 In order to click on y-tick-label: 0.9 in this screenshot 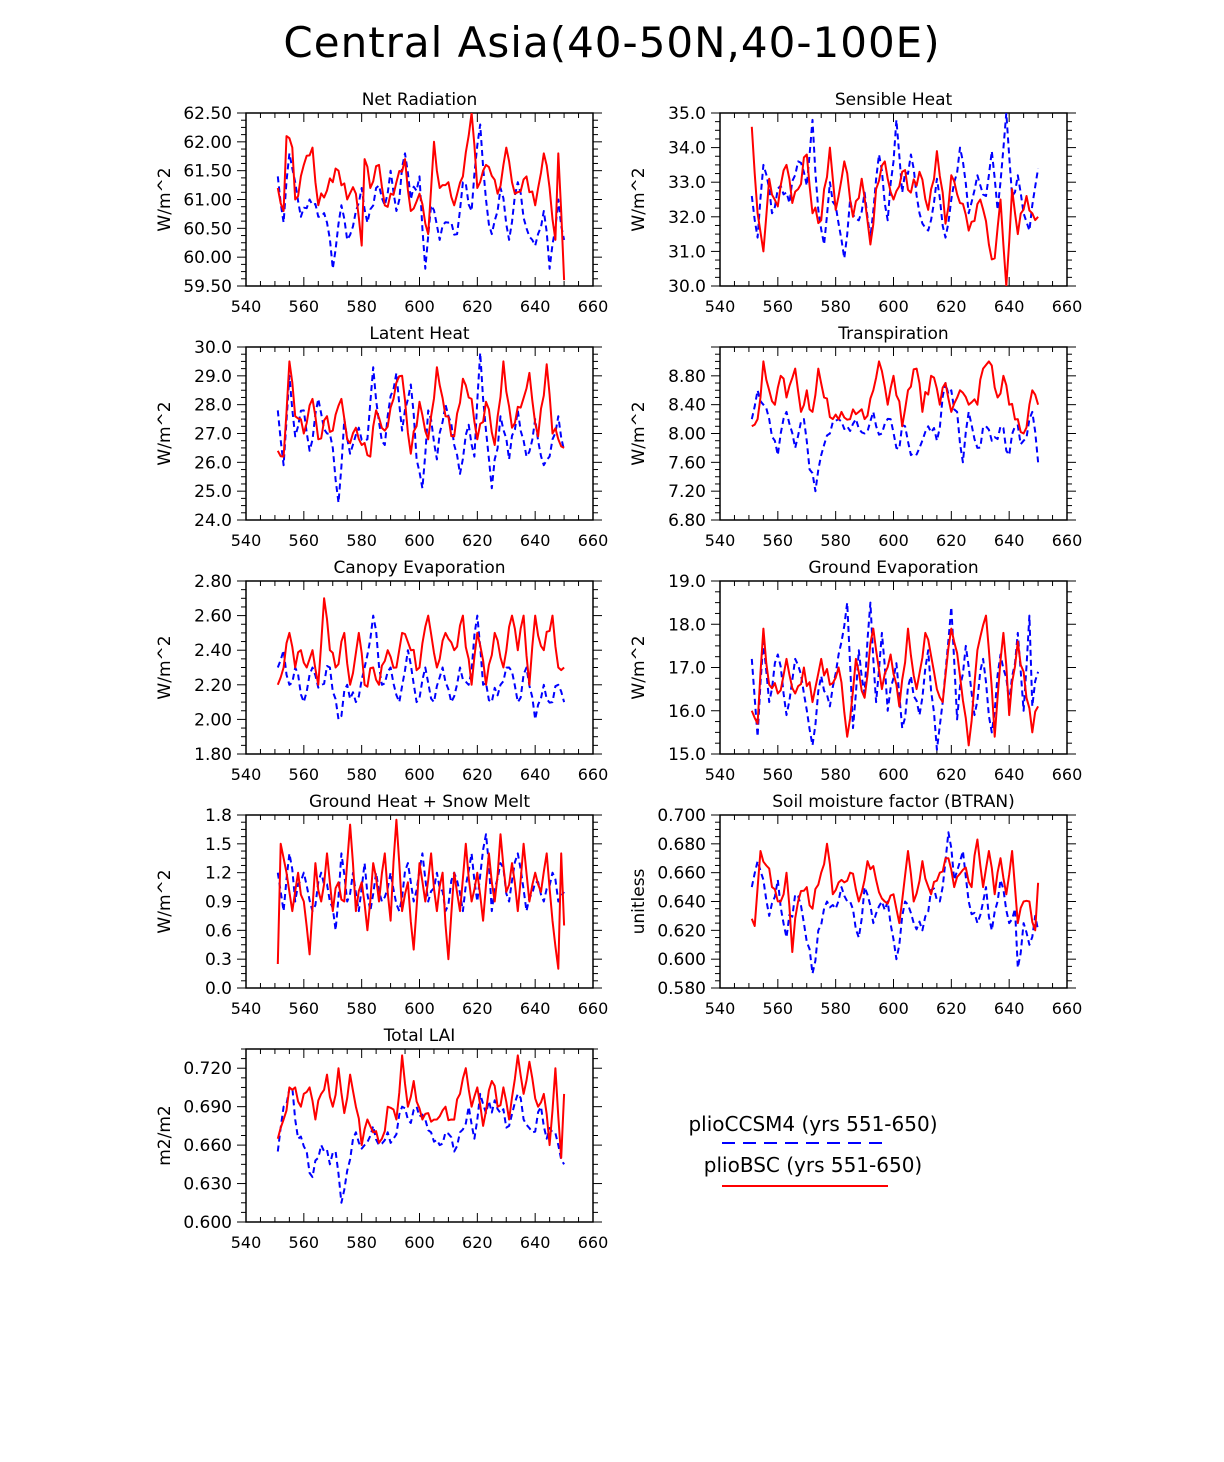, I will do `click(218, 903)`.